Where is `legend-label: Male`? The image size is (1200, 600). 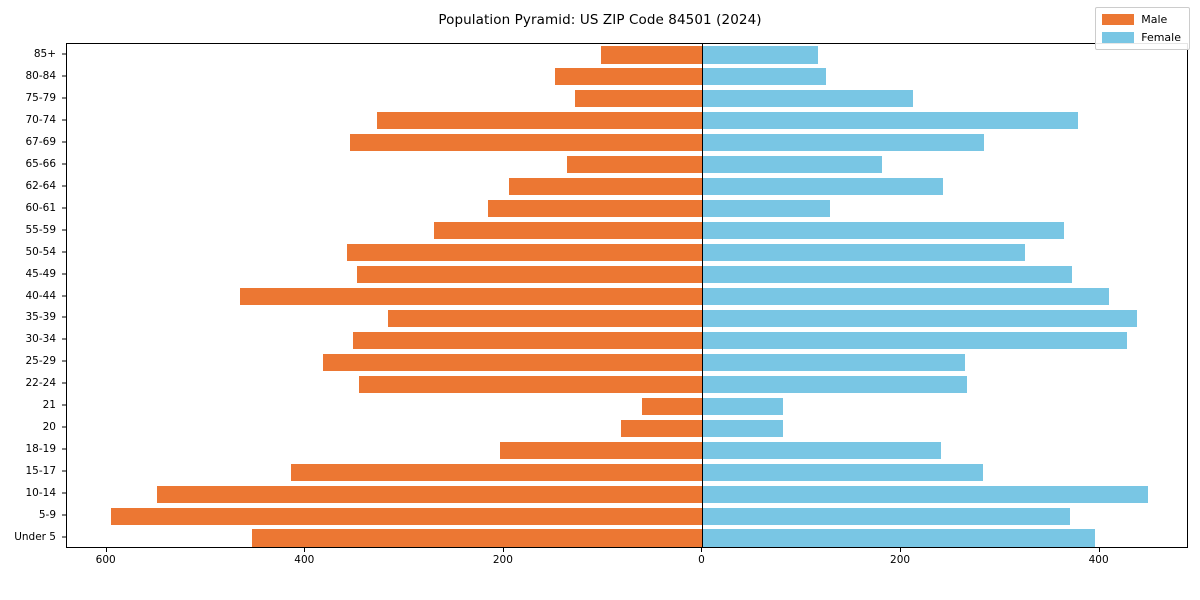 legend-label: Male is located at coordinates (1154, 19).